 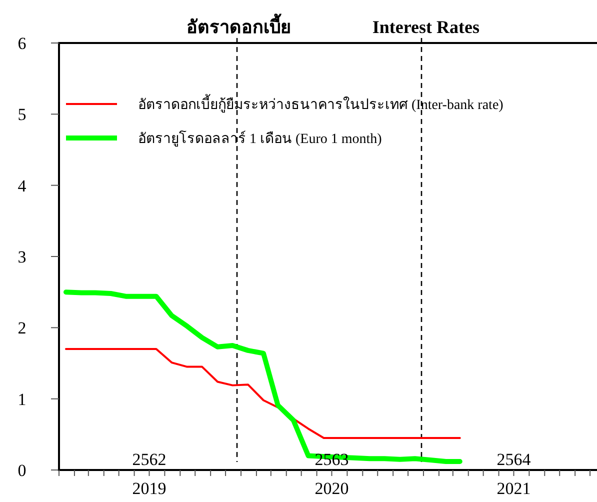 What do you see at coordinates (260, 138) in the screenshot?
I see `legend-label: อัตรายูโรดอลลาร์ 1 เดือน (Euro 1 month)` at bounding box center [260, 138].